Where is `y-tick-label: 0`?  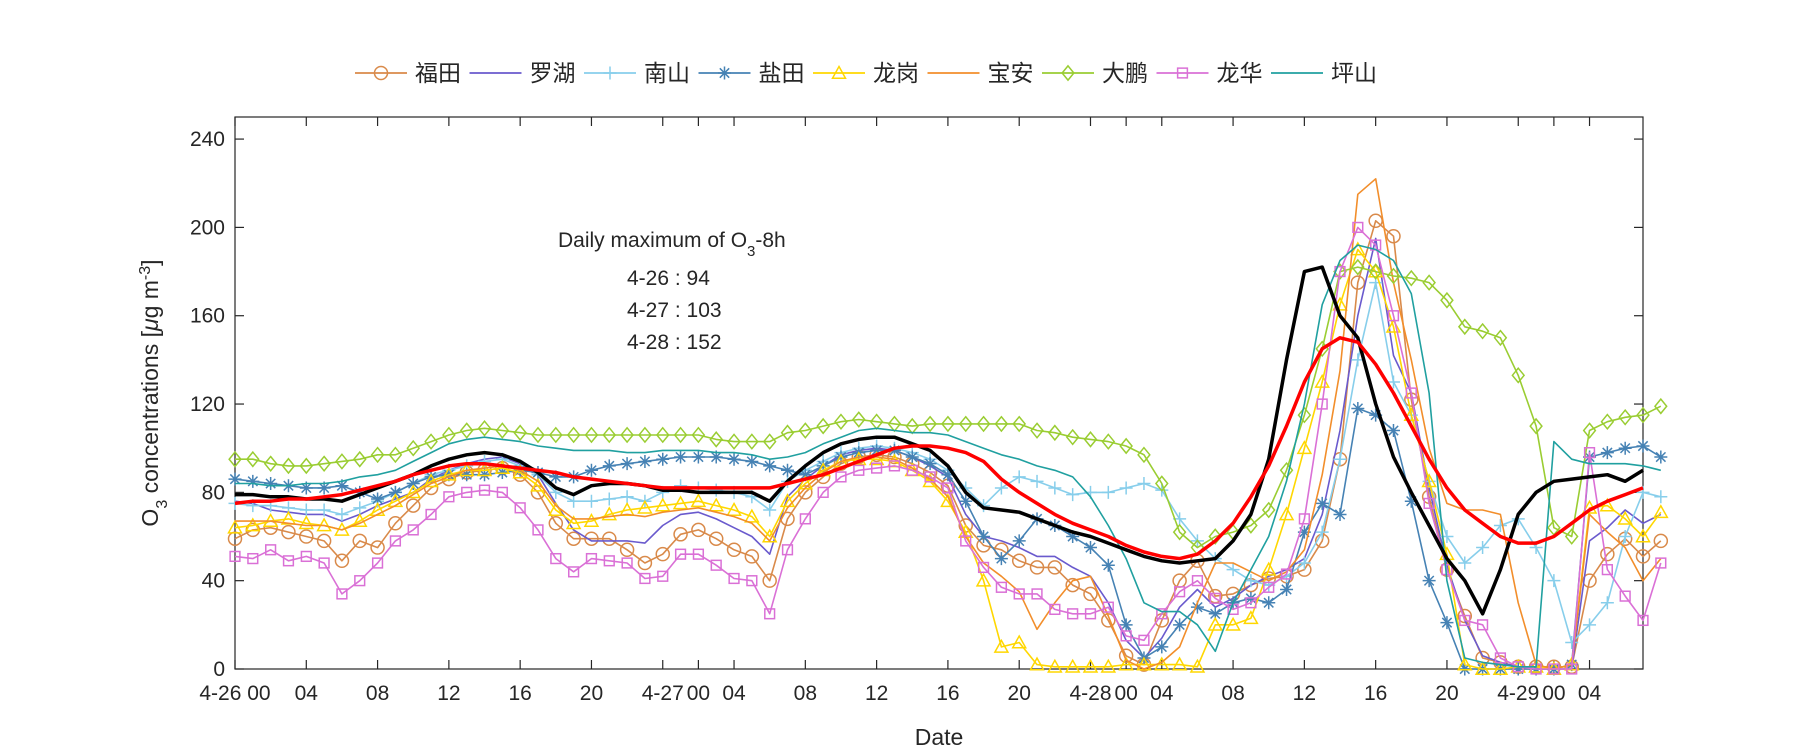 y-tick-label: 0 is located at coordinates (219, 669).